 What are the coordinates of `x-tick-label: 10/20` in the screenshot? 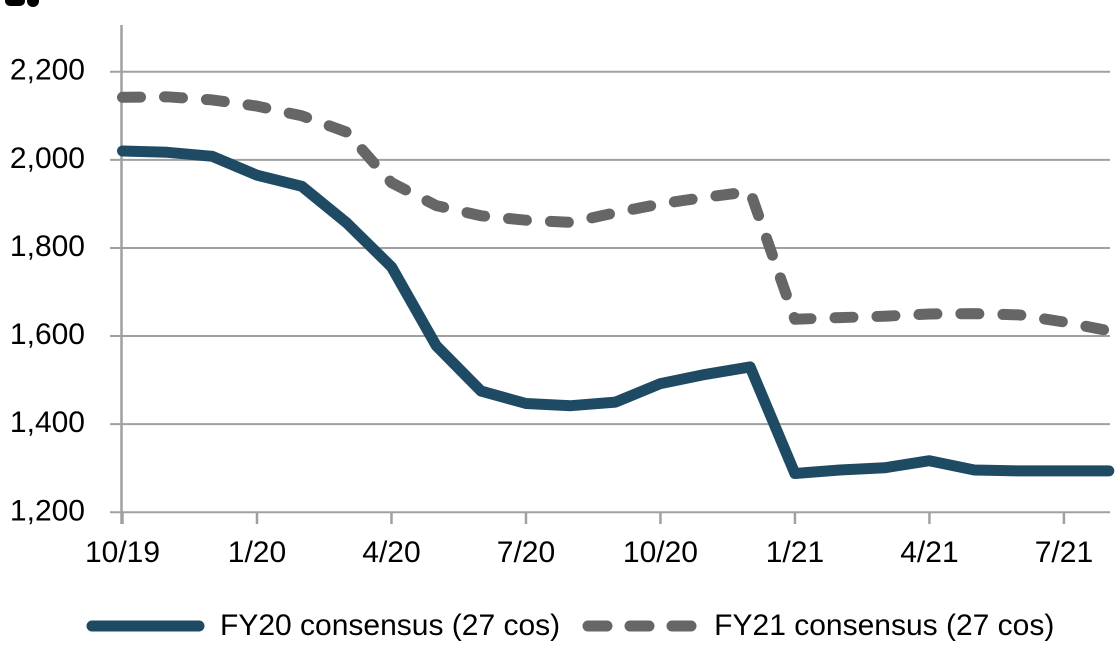 It's located at (660, 552).